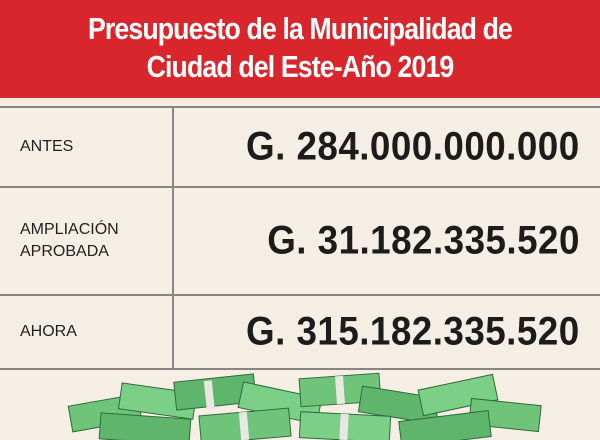 This screenshot has height=440, width=600. What do you see at coordinates (413, 146) in the screenshot?
I see `row-value: G. 284.000.000.000` at bounding box center [413, 146].